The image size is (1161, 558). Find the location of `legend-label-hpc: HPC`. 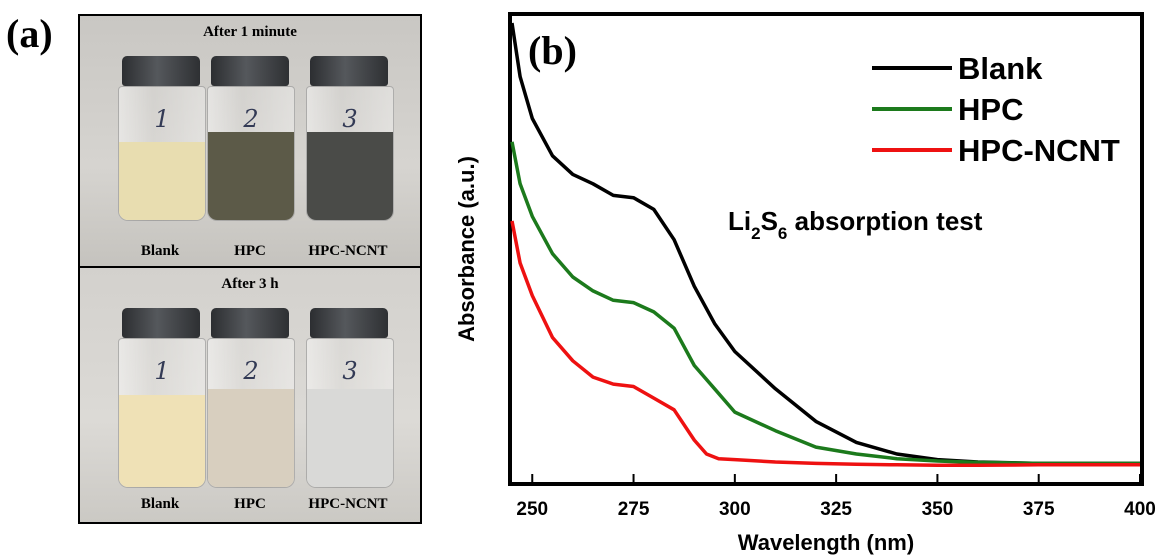

legend-label-hpc: HPC is located at coordinates (990, 109).